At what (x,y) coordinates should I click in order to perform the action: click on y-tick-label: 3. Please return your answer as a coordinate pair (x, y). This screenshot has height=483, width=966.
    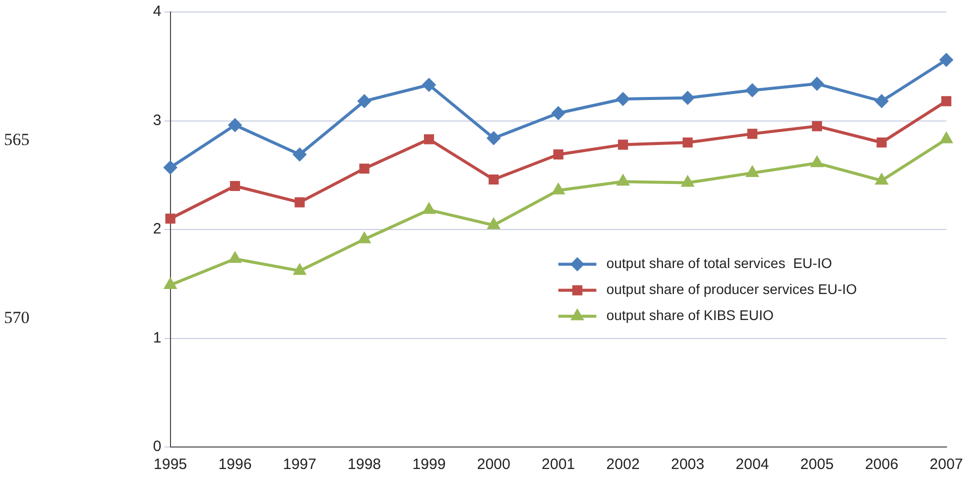
    Looking at the image, I should click on (157, 120).